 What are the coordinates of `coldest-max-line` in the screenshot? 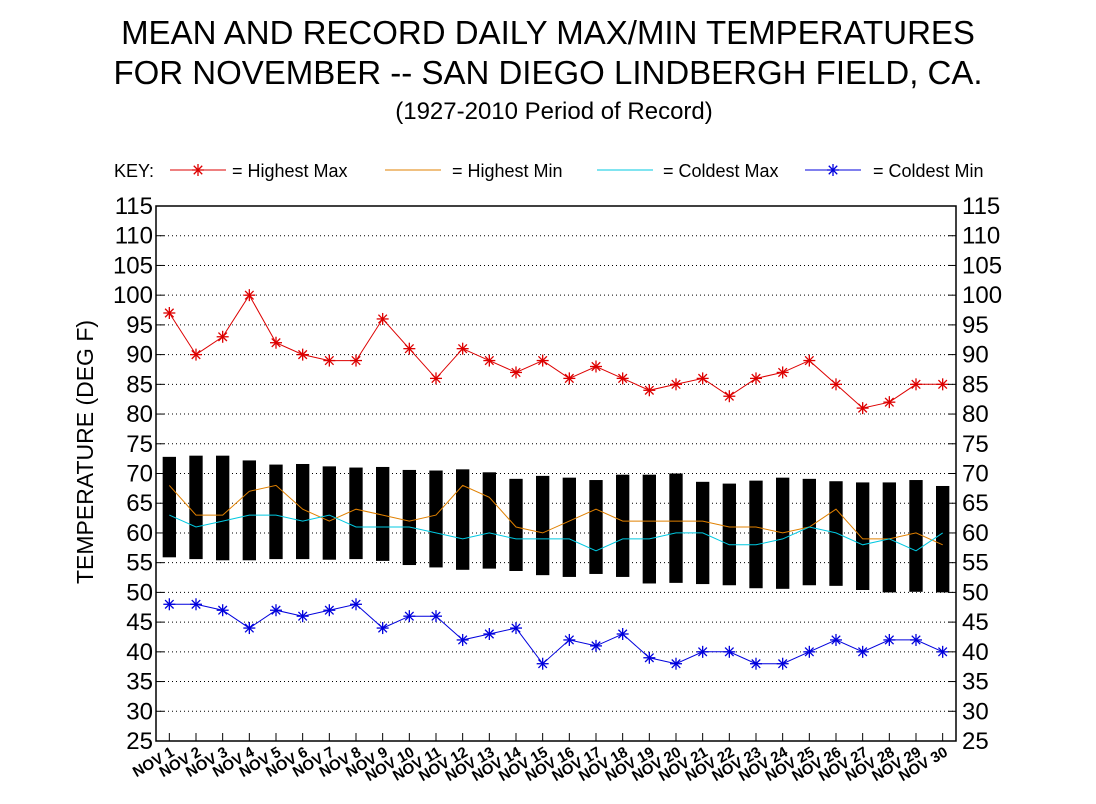 It's located at (556, 533).